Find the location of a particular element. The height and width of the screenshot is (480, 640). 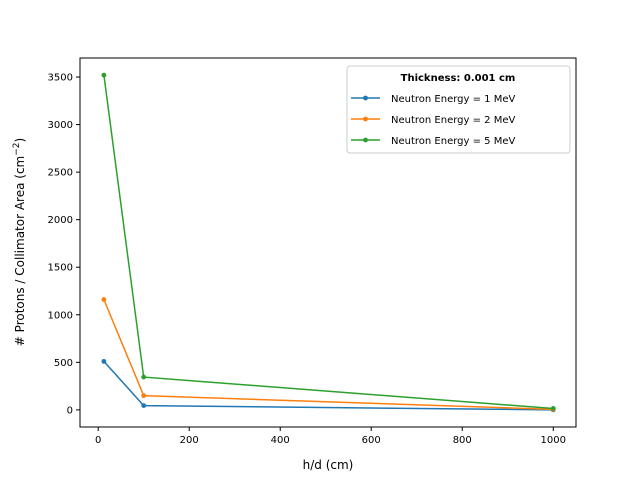

x-tick-label: 0 is located at coordinates (98, 440).